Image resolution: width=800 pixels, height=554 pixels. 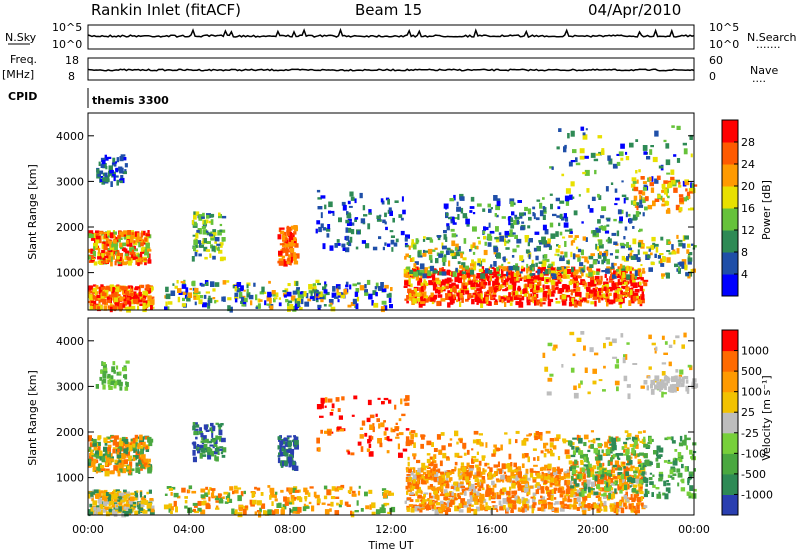 I want to click on colorbar-tick-label: 12, so click(x=748, y=230).